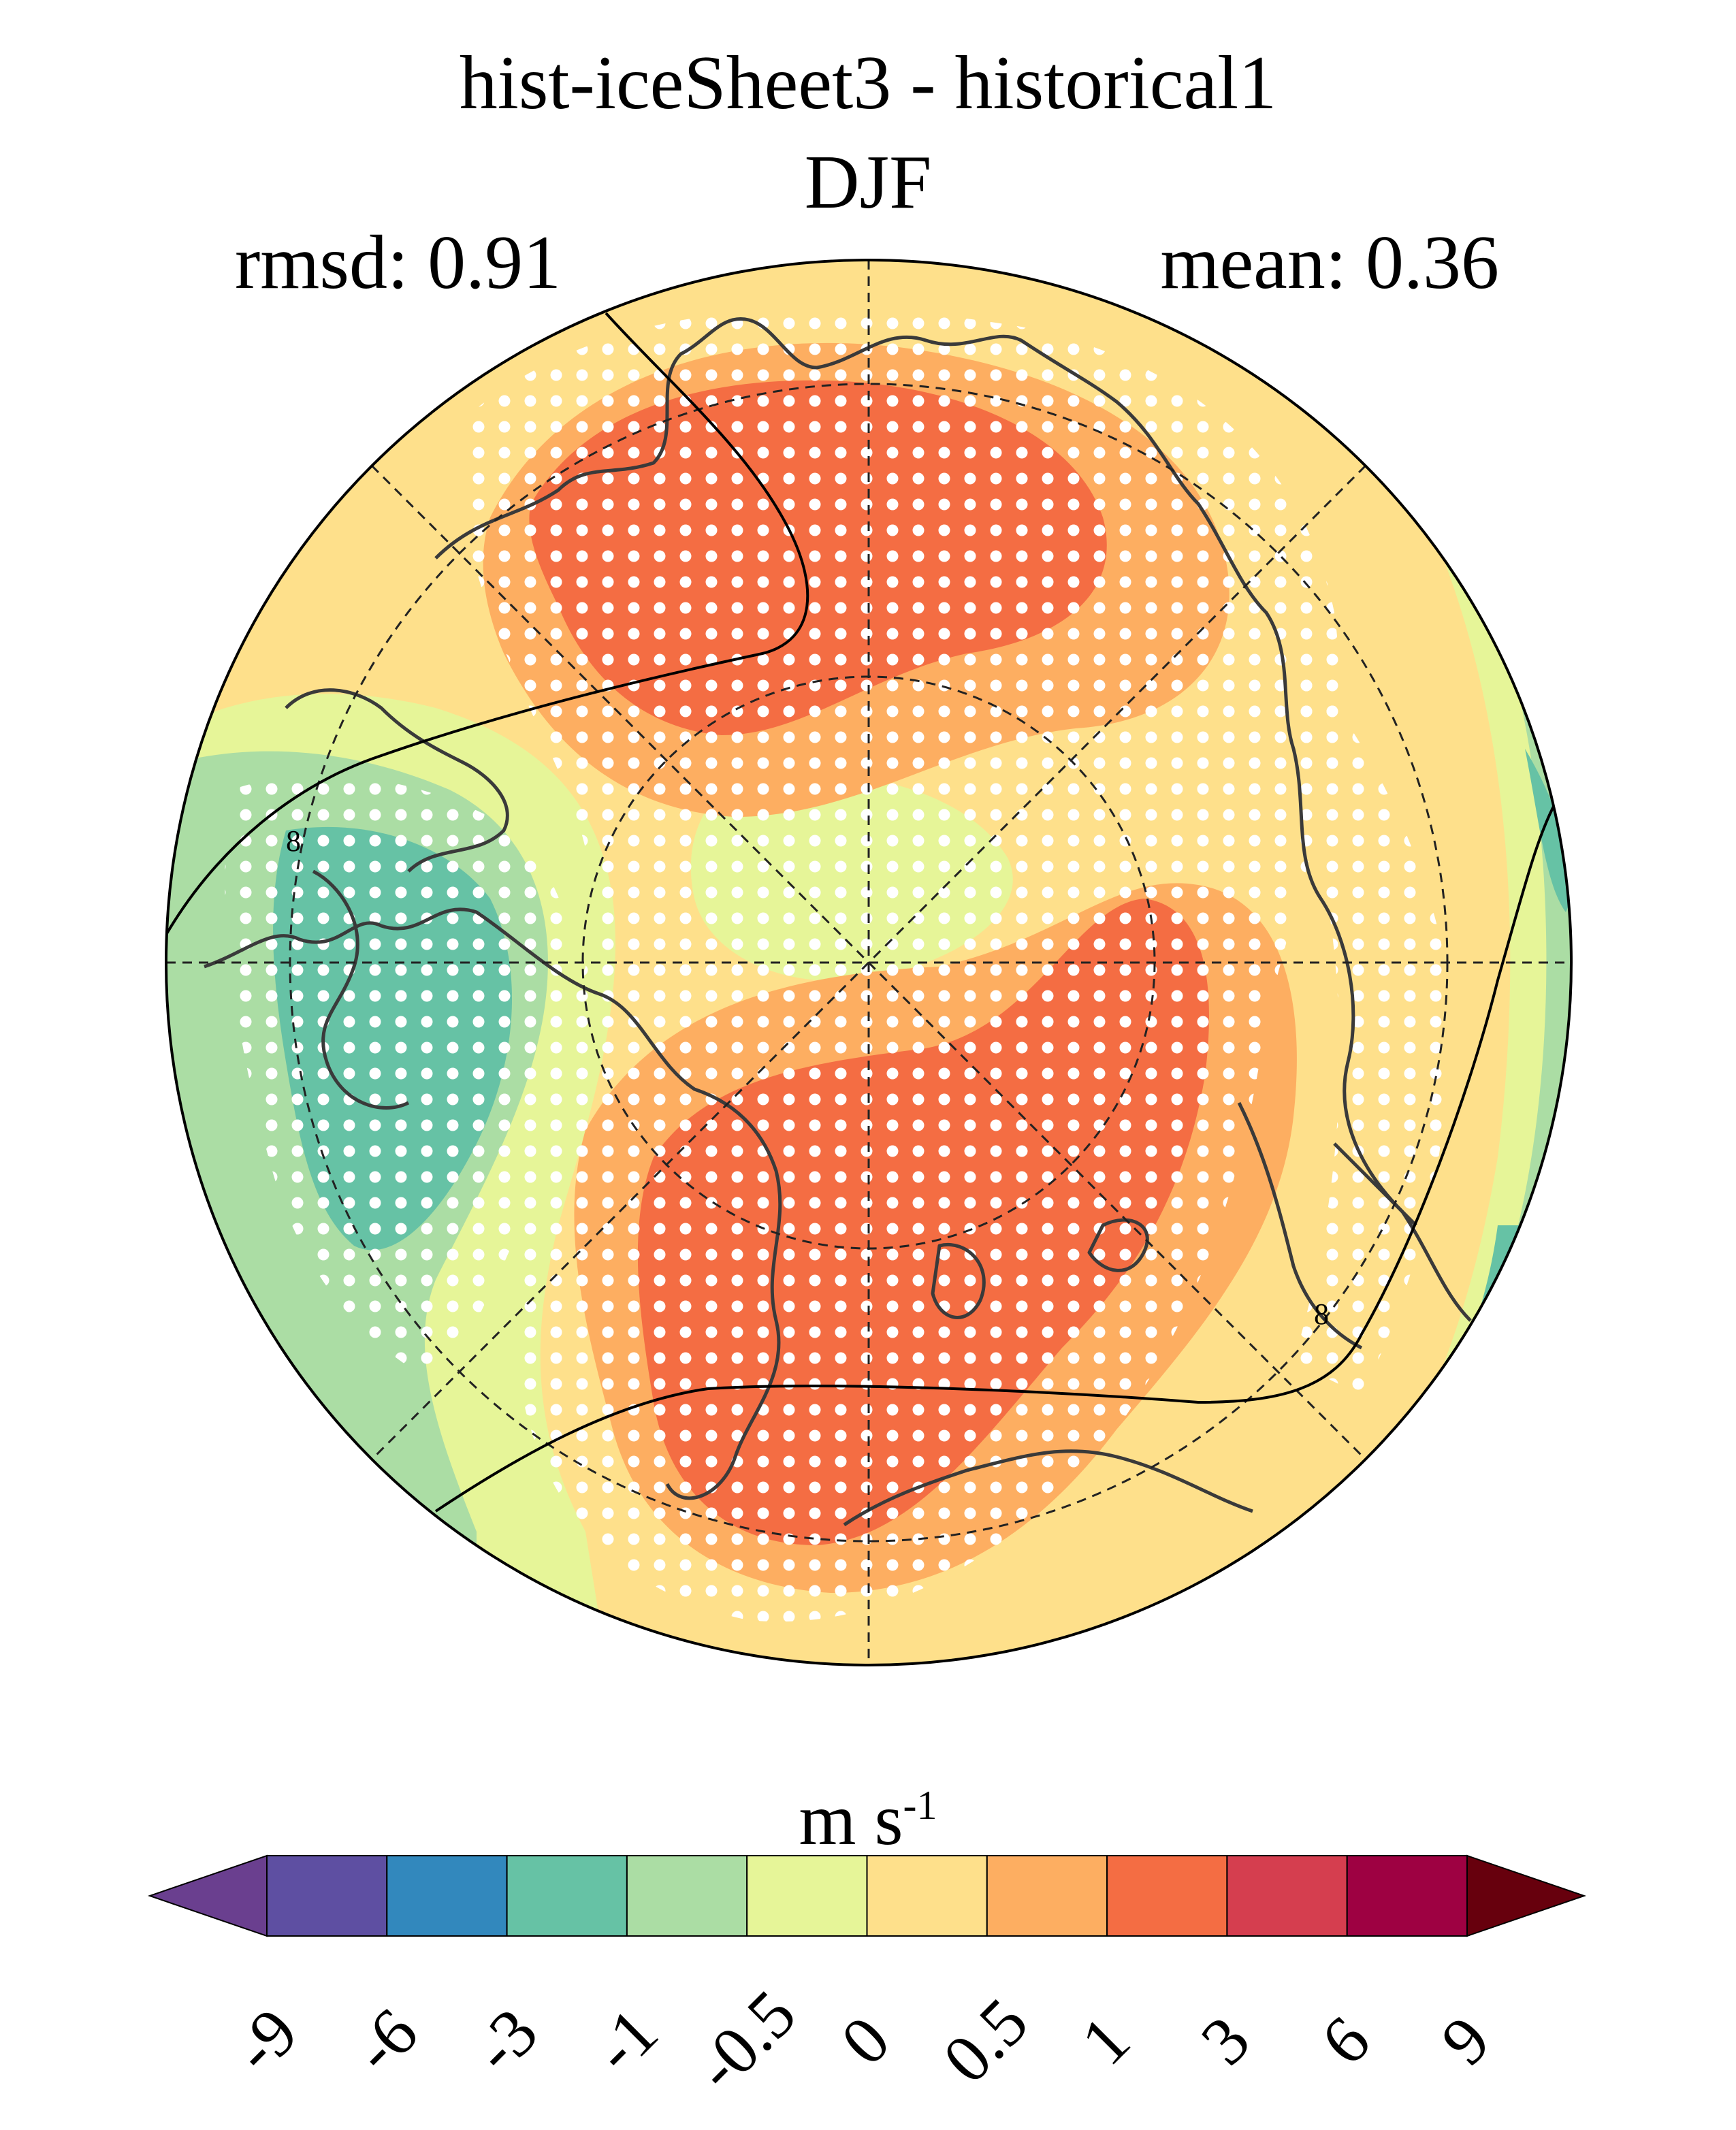 The width and height of the screenshot is (1736, 2130). What do you see at coordinates (625, 2040) in the screenshot?
I see `colorbar-tick-label: -1` at bounding box center [625, 2040].